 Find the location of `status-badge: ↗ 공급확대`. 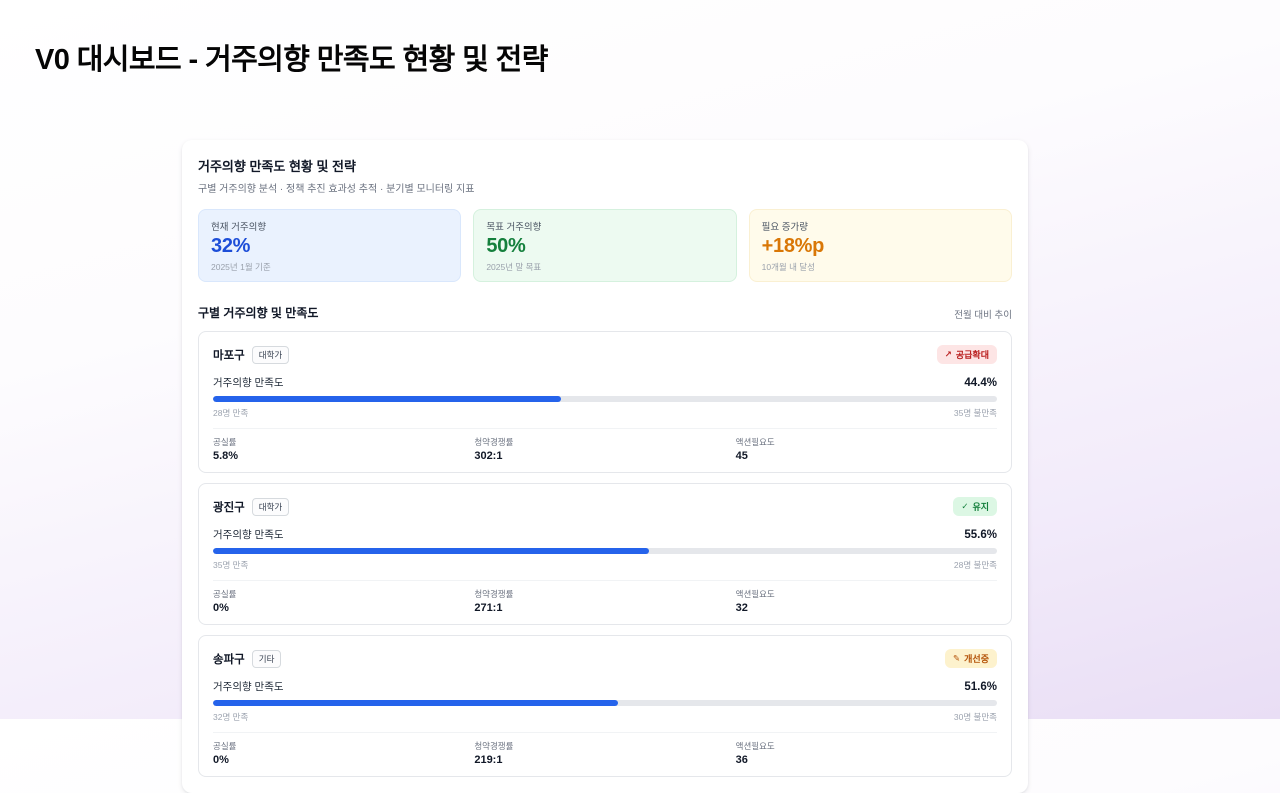

status-badge: ↗ 공급확대 is located at coordinates (966, 354).